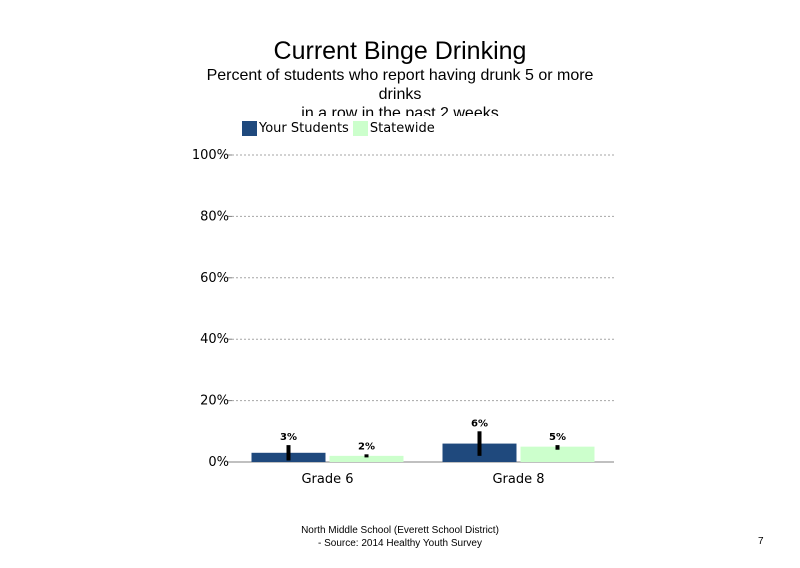 The width and height of the screenshot is (800, 568). I want to click on data-label: 3%, so click(288, 437).